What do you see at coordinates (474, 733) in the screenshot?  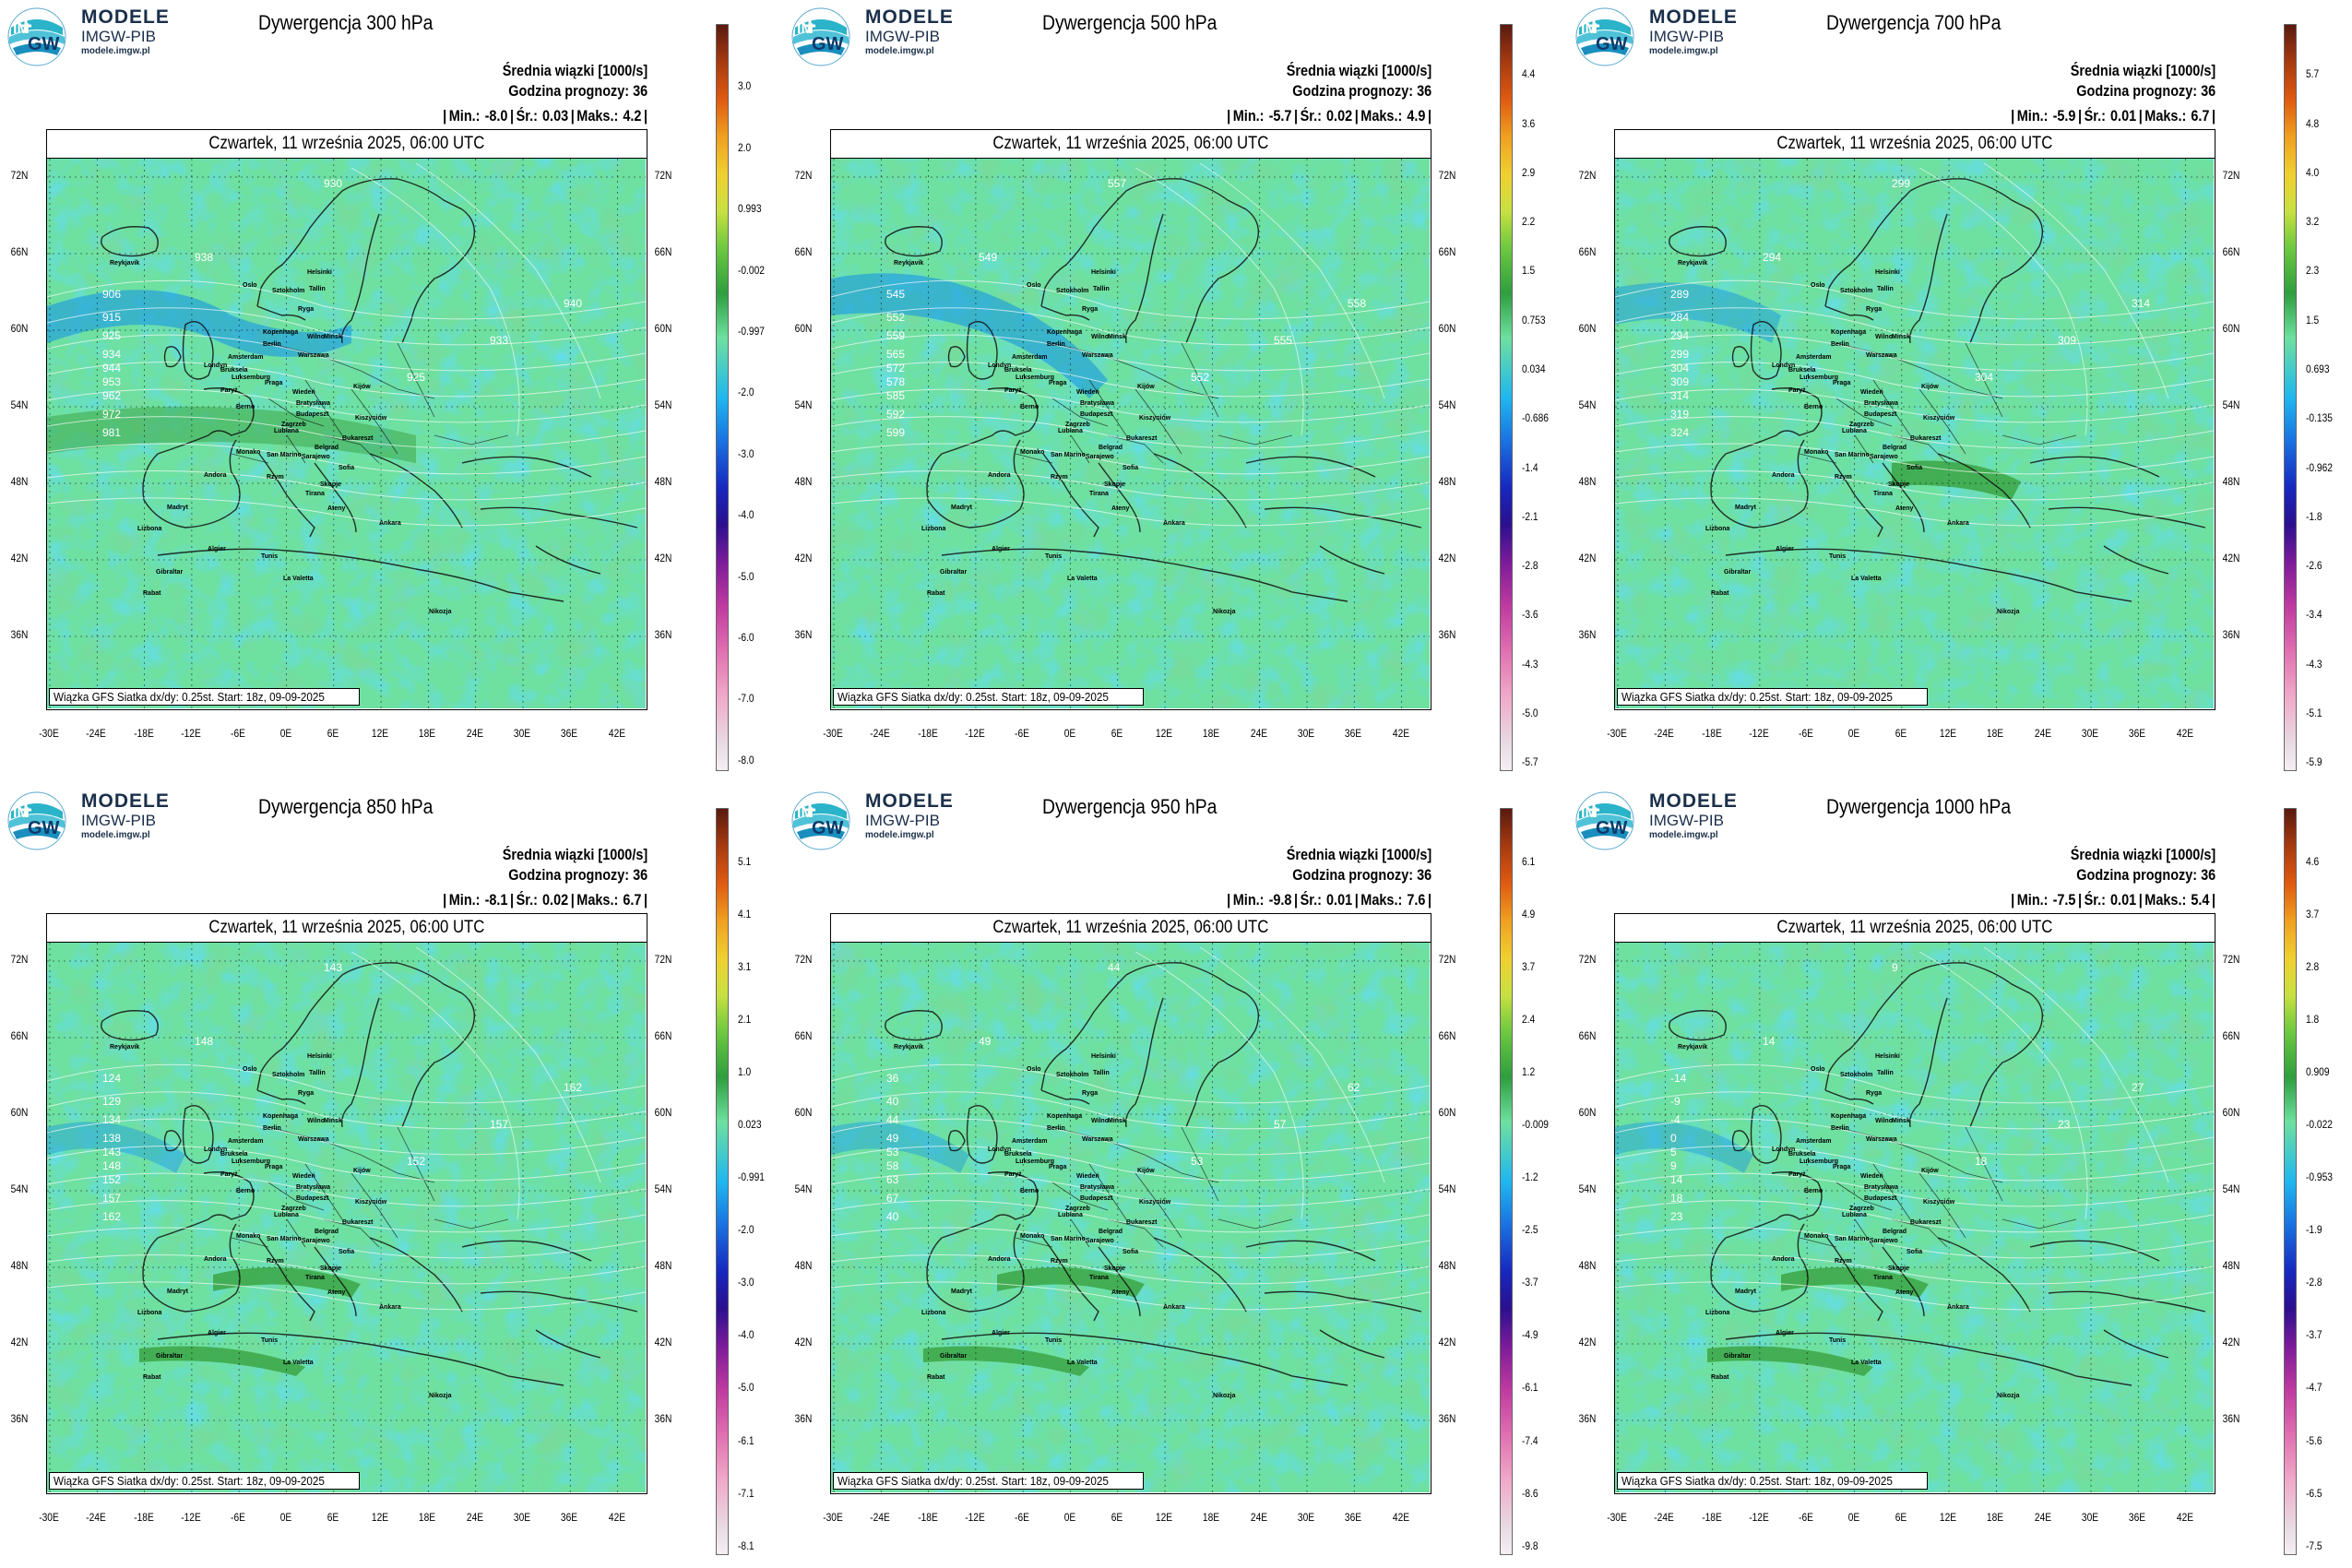 I see `lon-label: 24E` at bounding box center [474, 733].